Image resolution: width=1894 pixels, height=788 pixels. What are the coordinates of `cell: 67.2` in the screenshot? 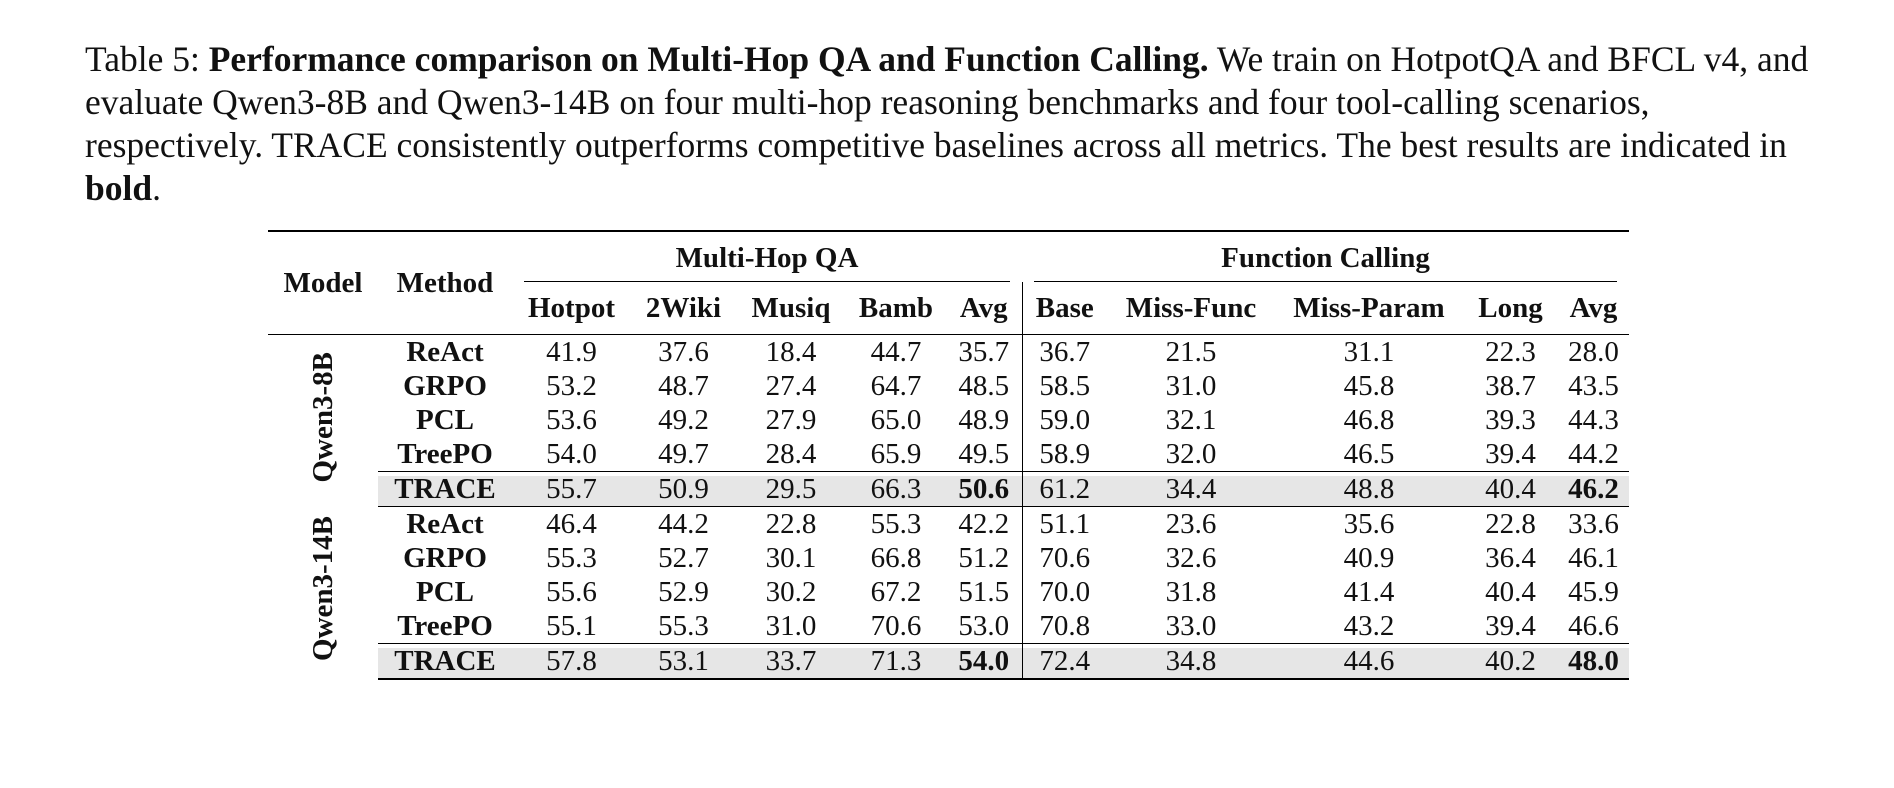 It's located at (896, 591).